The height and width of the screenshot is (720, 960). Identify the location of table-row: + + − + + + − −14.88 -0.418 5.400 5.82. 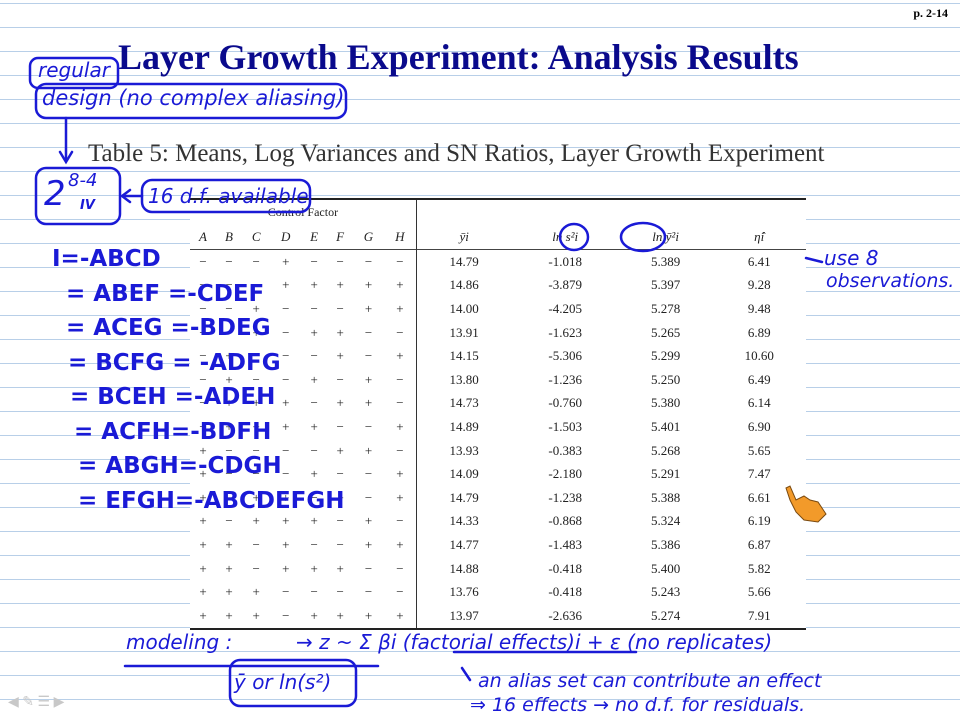
(498, 568).